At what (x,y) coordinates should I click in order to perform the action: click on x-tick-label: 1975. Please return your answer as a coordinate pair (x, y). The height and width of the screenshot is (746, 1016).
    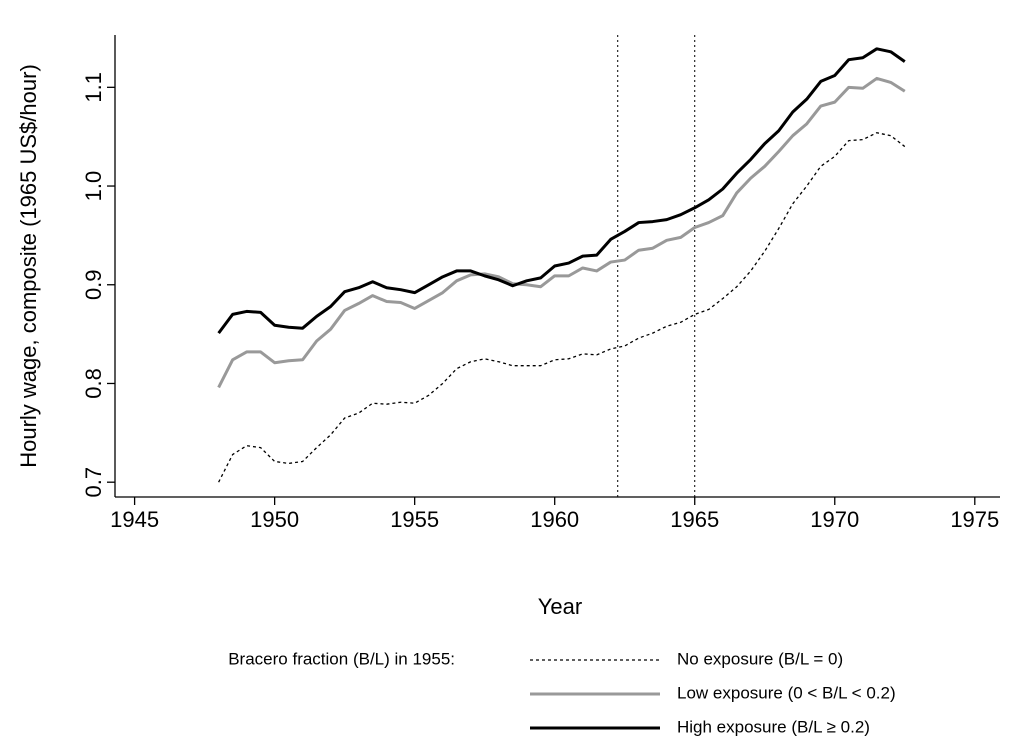
    Looking at the image, I should click on (974, 519).